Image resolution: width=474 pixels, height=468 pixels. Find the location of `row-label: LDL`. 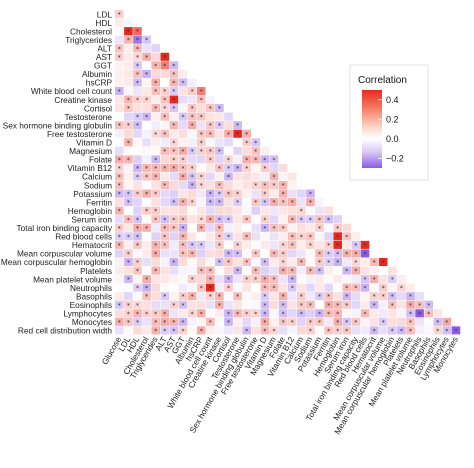

row-label: LDL is located at coordinates (105, 14).